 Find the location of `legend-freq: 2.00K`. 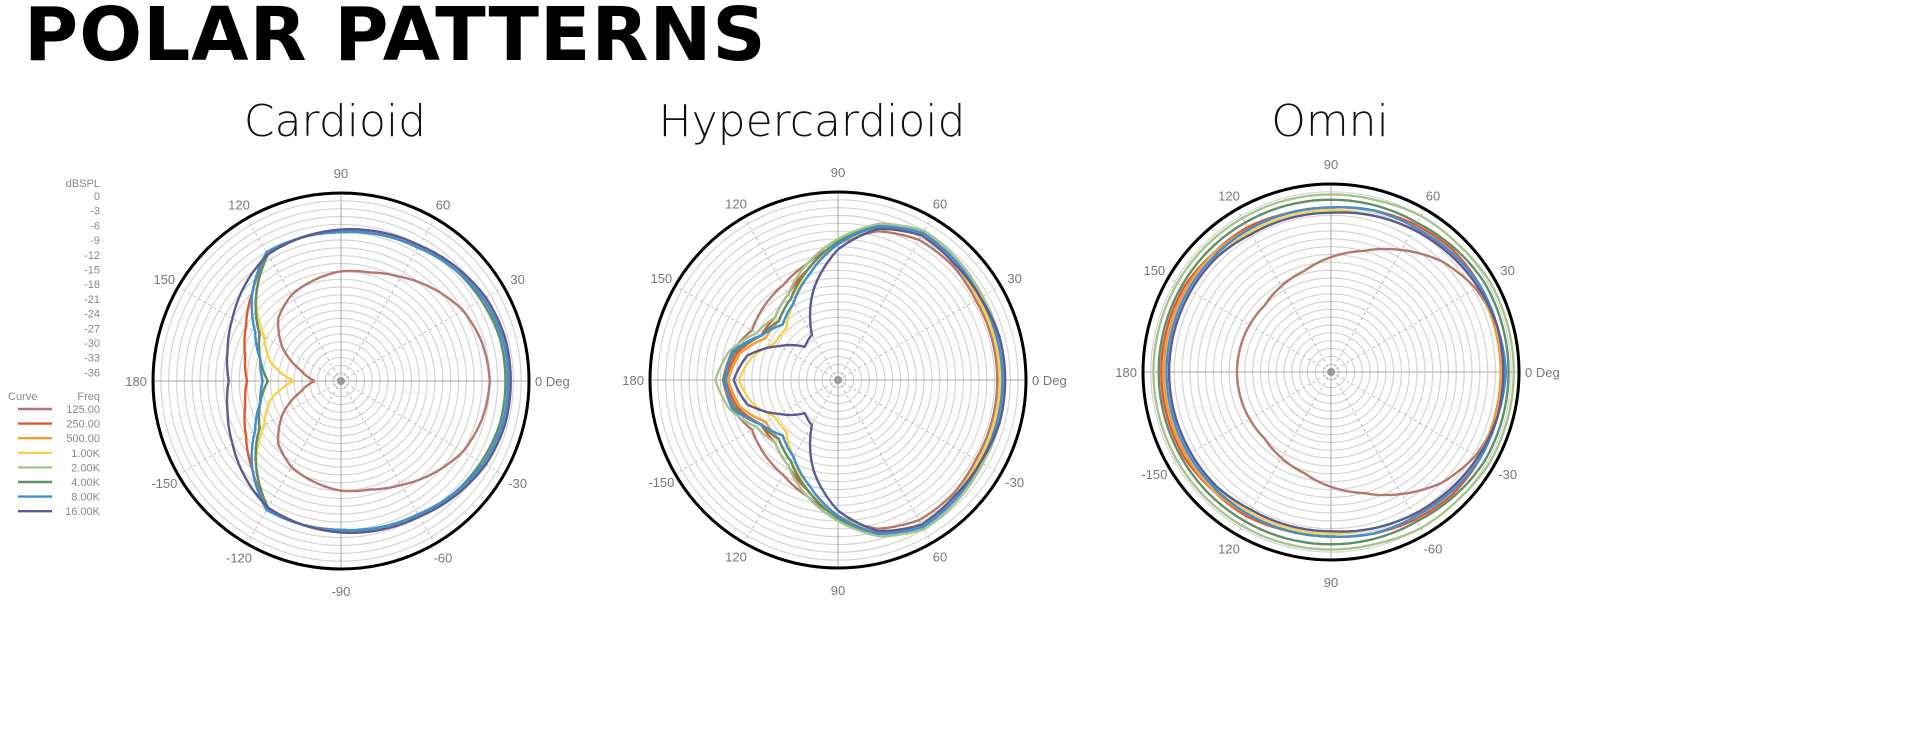

legend-freq: 2.00K is located at coordinates (85, 468).